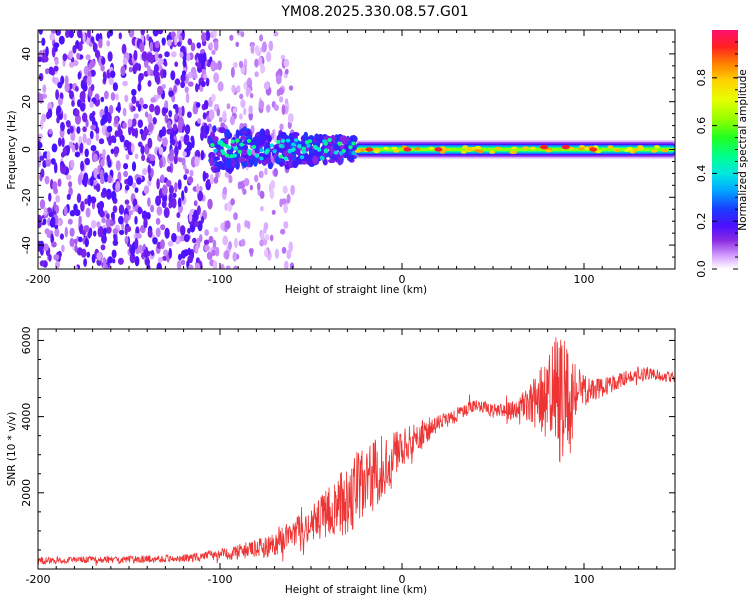  What do you see at coordinates (725, 149) in the screenshot?
I see `colorbar-gradient` at bounding box center [725, 149].